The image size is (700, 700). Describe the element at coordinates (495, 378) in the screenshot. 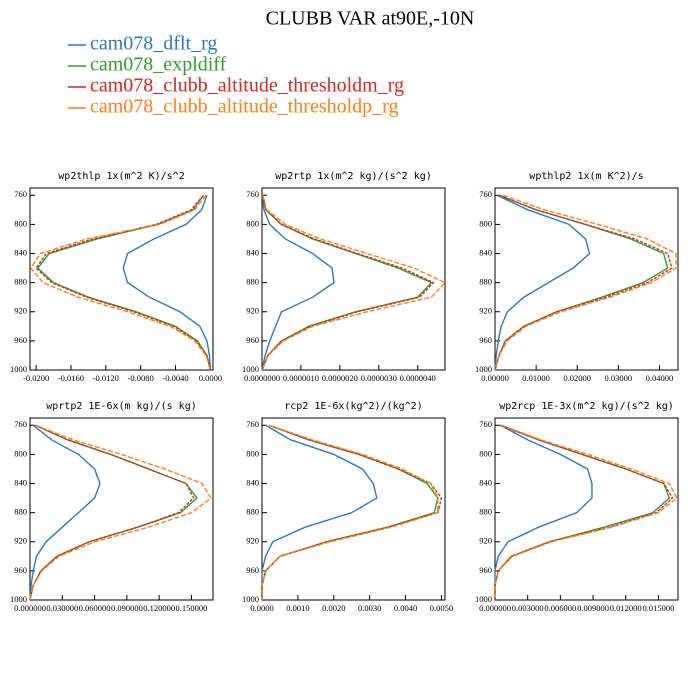

I see `x-tick-label: 0.00000` at that location.